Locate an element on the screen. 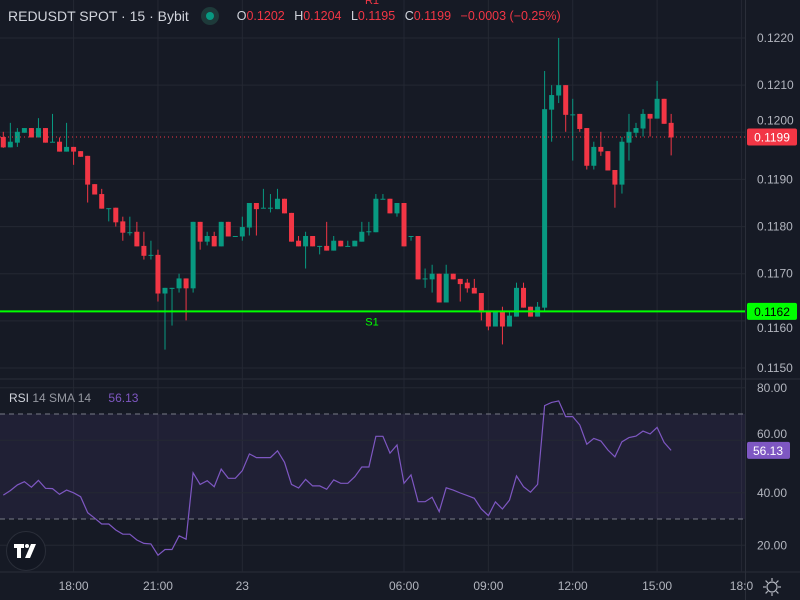 This screenshot has height=600, width=800. time-tick-label: 21:00 is located at coordinates (158, 586).